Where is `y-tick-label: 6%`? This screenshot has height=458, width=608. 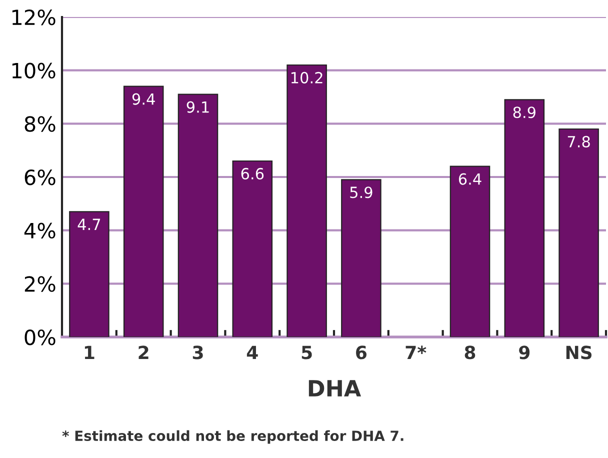
y-tick-label: 6% is located at coordinates (40, 177).